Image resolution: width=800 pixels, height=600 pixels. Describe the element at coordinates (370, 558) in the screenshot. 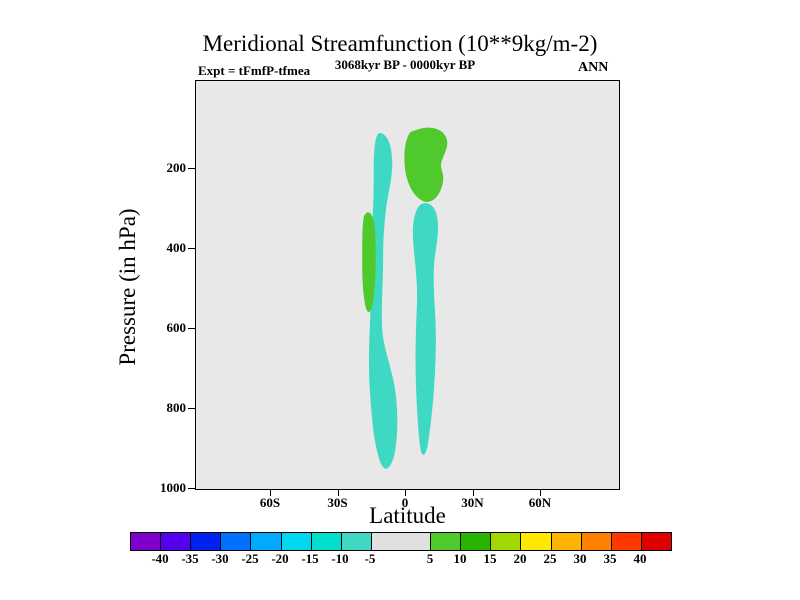

I see `colorbar-tick-label: -5` at that location.